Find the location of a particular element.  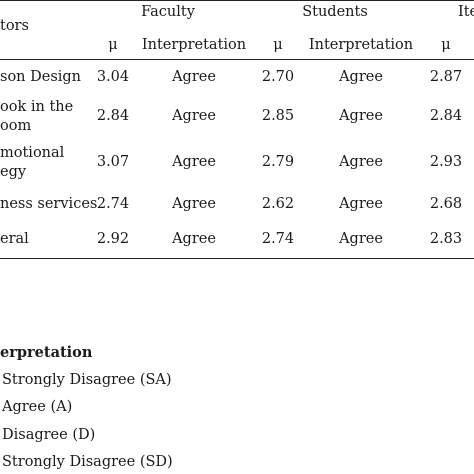

third-mean: 2.87 is located at coordinates (446, 77).